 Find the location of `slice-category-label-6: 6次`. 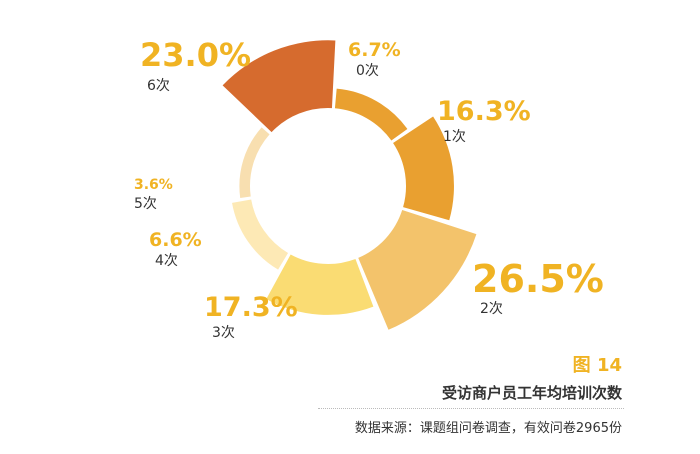

slice-category-label-6: 6次 is located at coordinates (158, 86).